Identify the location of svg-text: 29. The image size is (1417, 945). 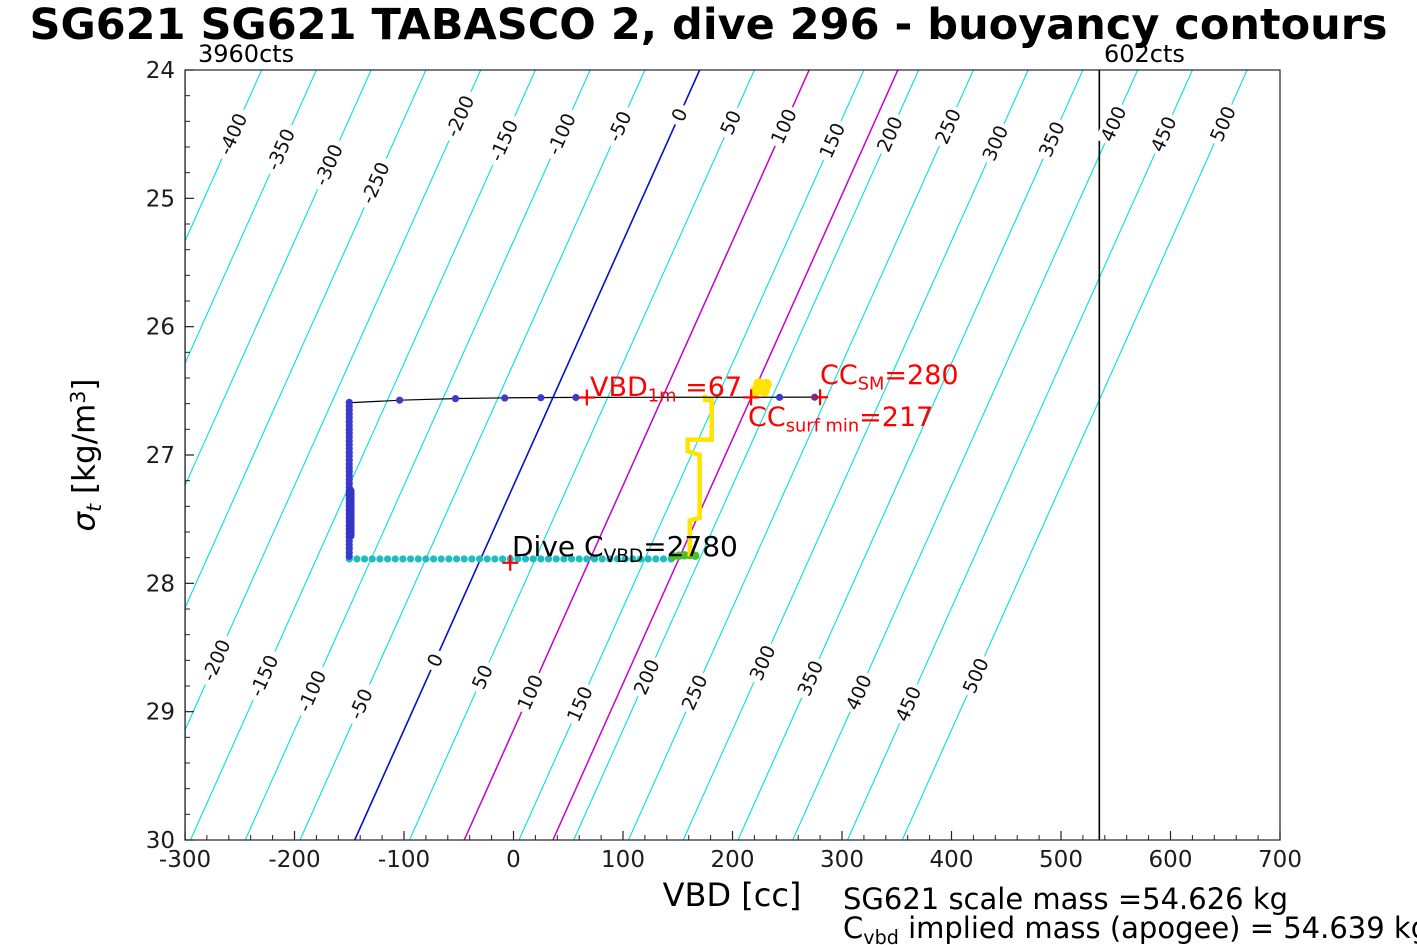
(160, 713).